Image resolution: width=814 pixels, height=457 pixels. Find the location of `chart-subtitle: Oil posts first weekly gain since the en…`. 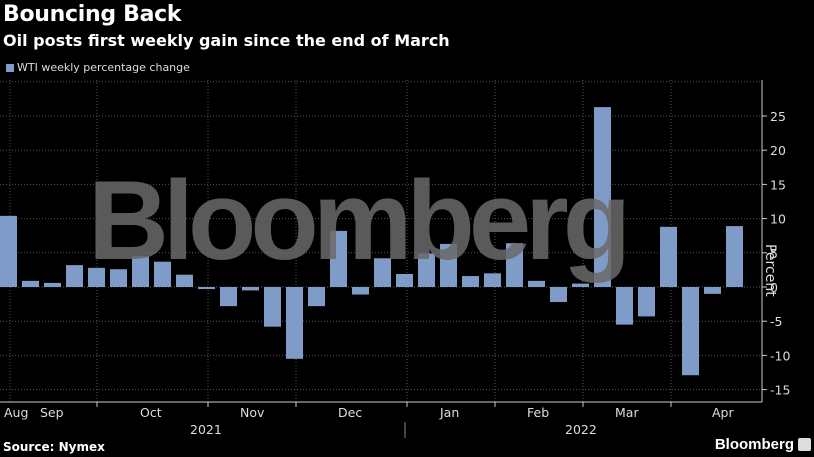

chart-subtitle: Oil posts first weekly gain since the en… is located at coordinates (226, 40).